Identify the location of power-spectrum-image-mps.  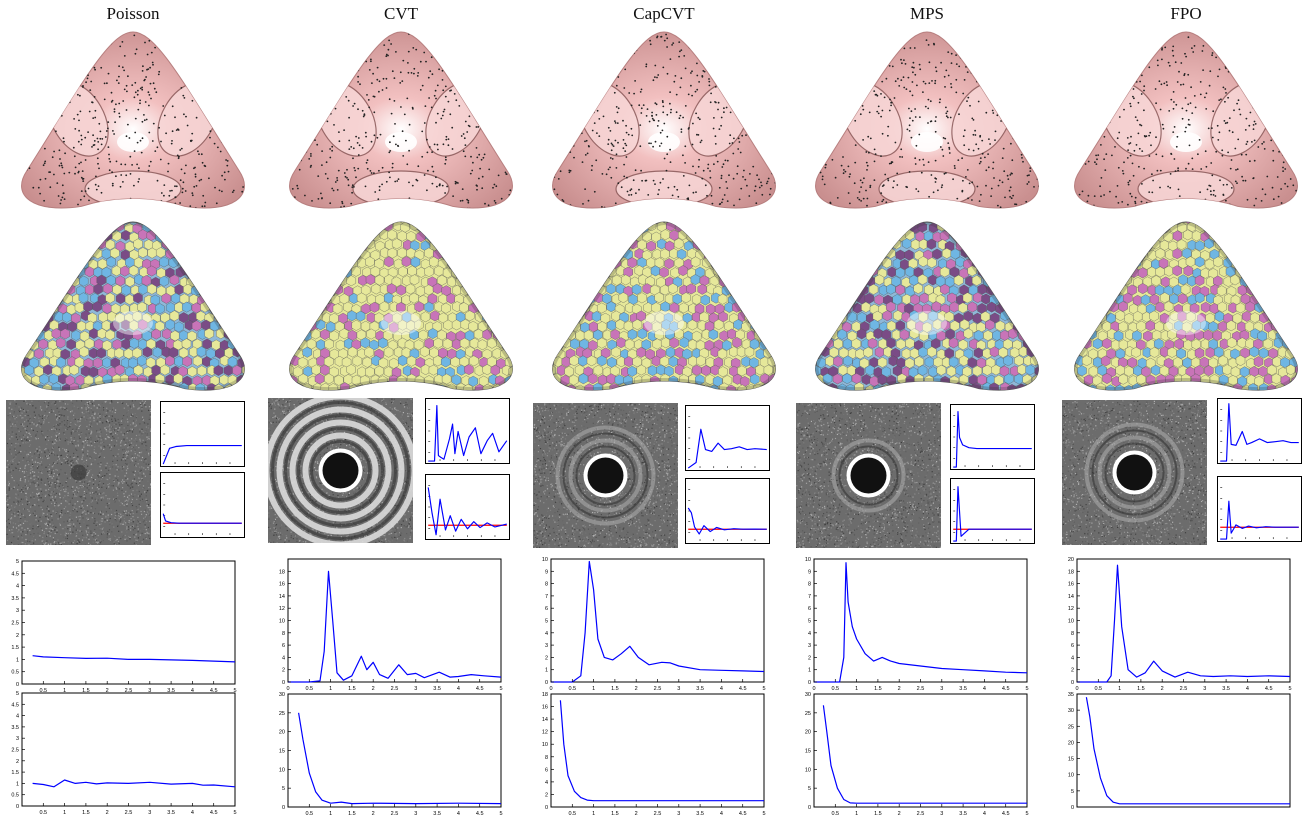
(868, 475).